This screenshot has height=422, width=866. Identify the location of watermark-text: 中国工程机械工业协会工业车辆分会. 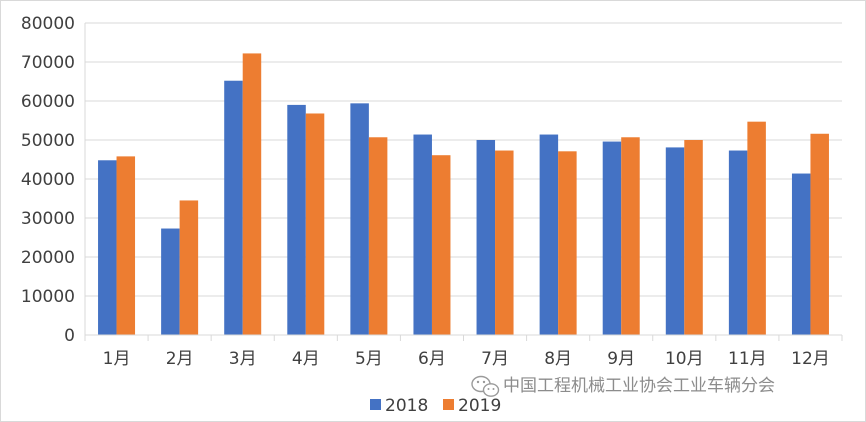
(639, 386).